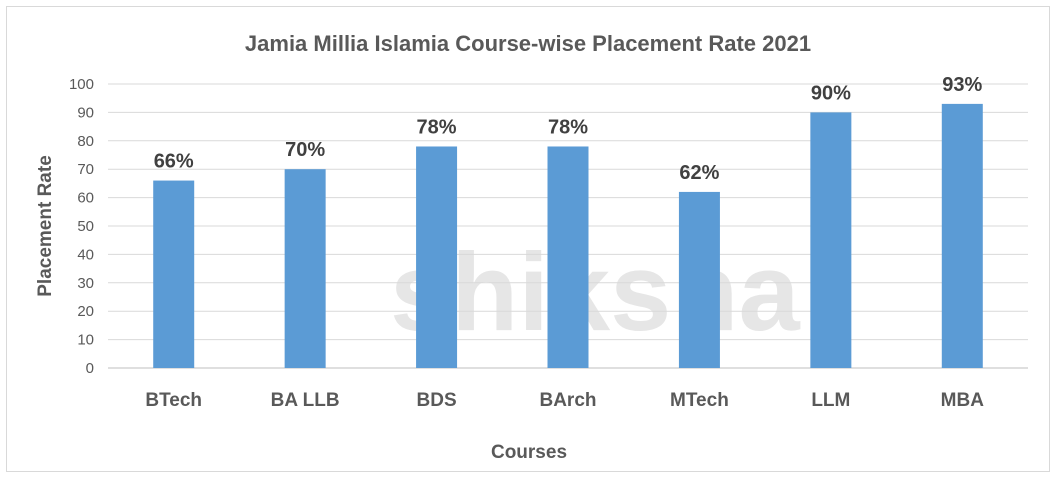  Describe the element at coordinates (85, 169) in the screenshot. I see `y-tick-label: 70` at that location.